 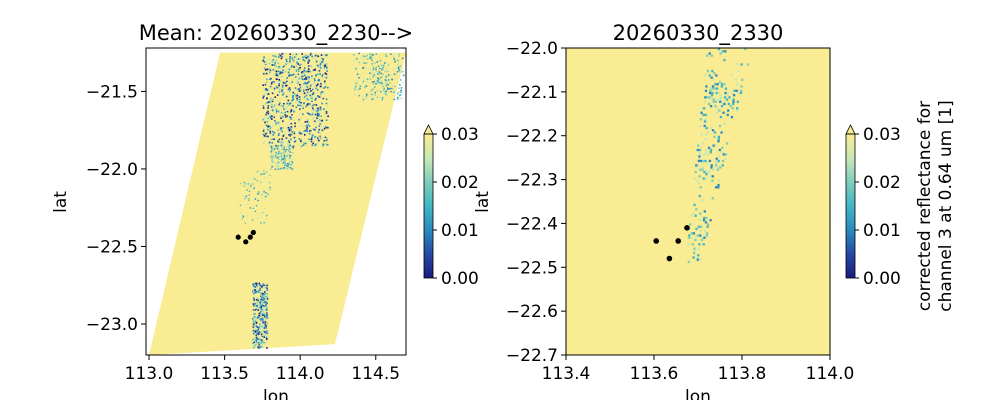 I want to click on x-tick-label: 113.5, so click(x=224, y=374).